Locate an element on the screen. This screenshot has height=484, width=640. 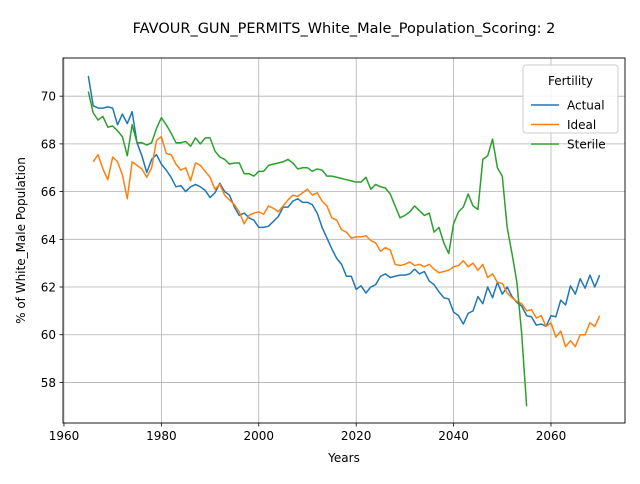
legend-label-actual: Actual is located at coordinates (586, 106).